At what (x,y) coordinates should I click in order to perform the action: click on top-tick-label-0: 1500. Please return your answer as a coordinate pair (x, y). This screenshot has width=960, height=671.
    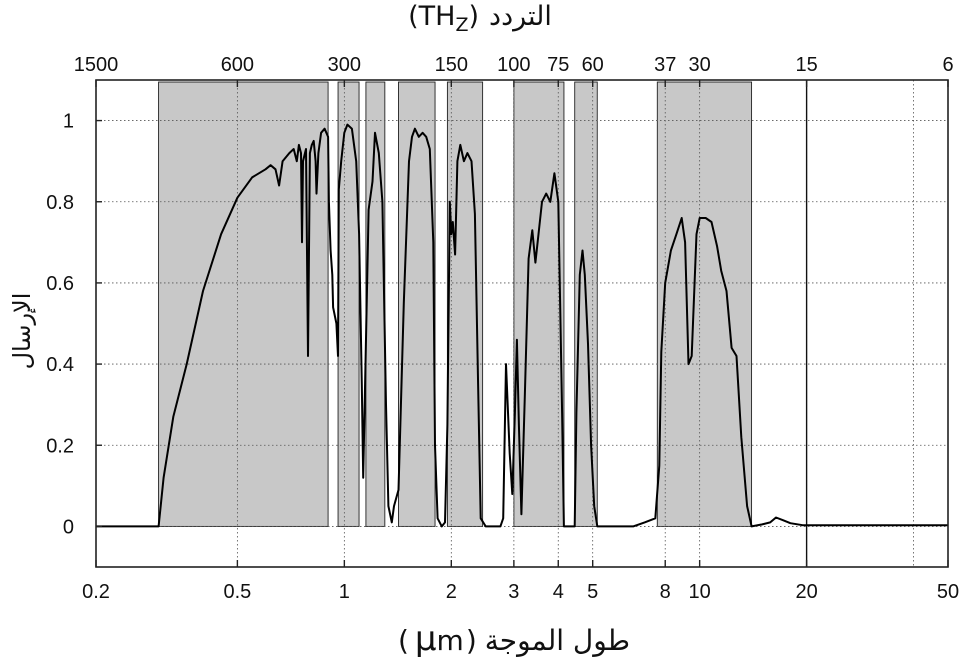
    Looking at the image, I should click on (96, 65).